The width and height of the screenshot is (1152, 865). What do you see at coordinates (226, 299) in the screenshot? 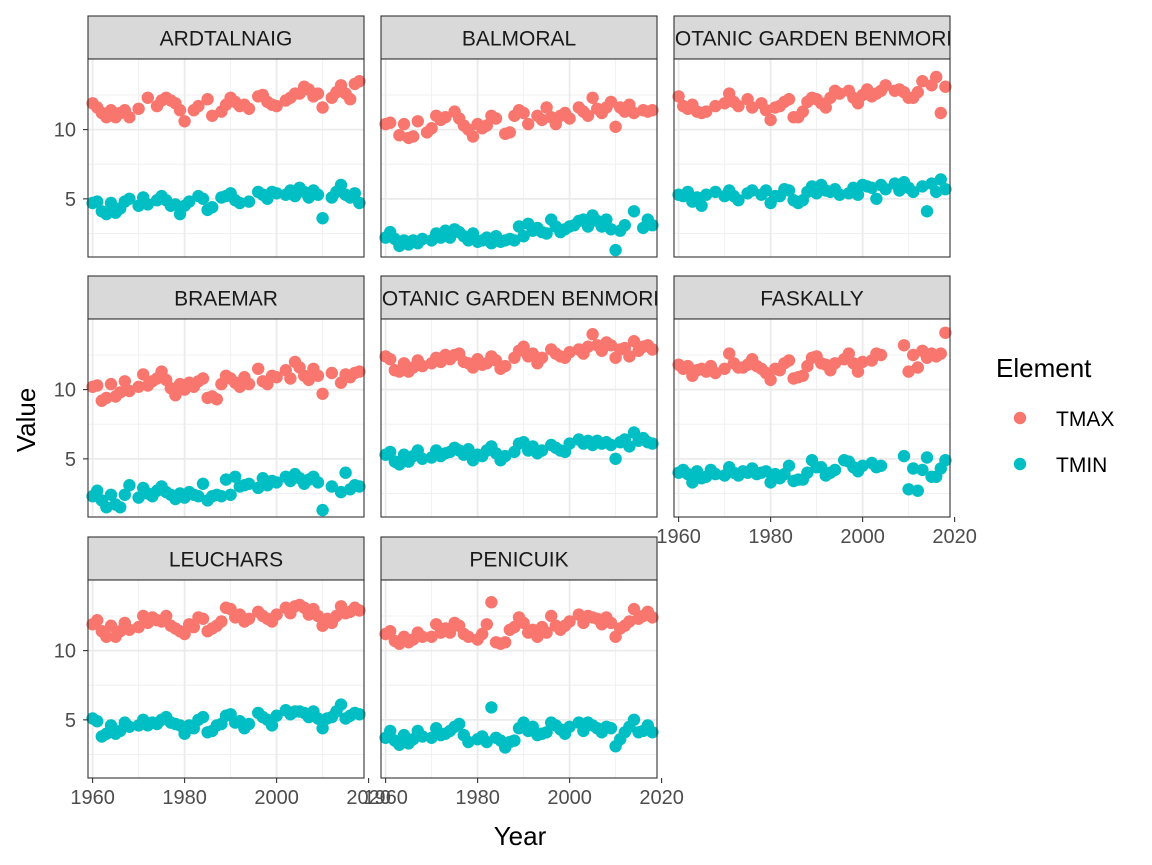
I see `facet-strip-label: BRAEMAR` at bounding box center [226, 299].